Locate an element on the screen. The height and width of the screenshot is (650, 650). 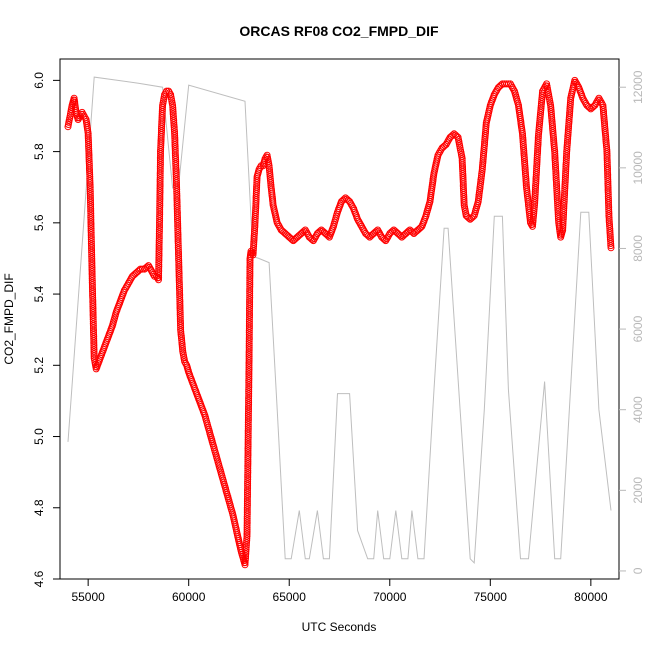
y-tick-label: 6.0 is located at coordinates (39, 80).